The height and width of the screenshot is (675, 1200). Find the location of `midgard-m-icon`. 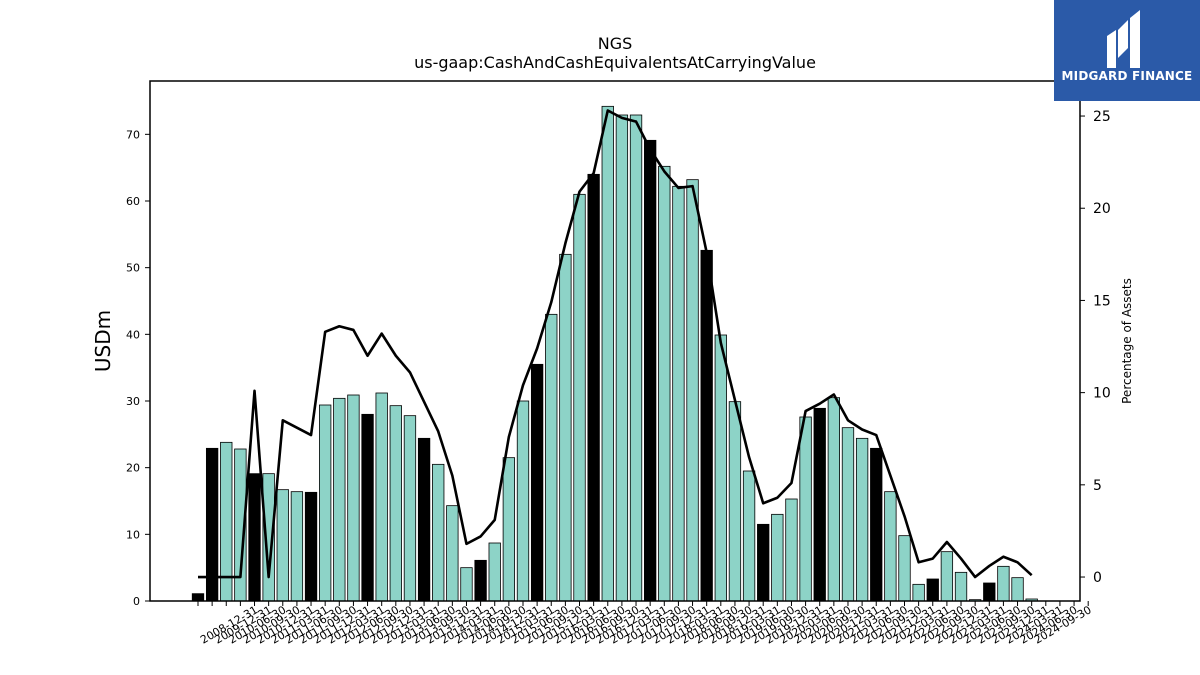

midgard-m-icon is located at coordinates (1123, 39).